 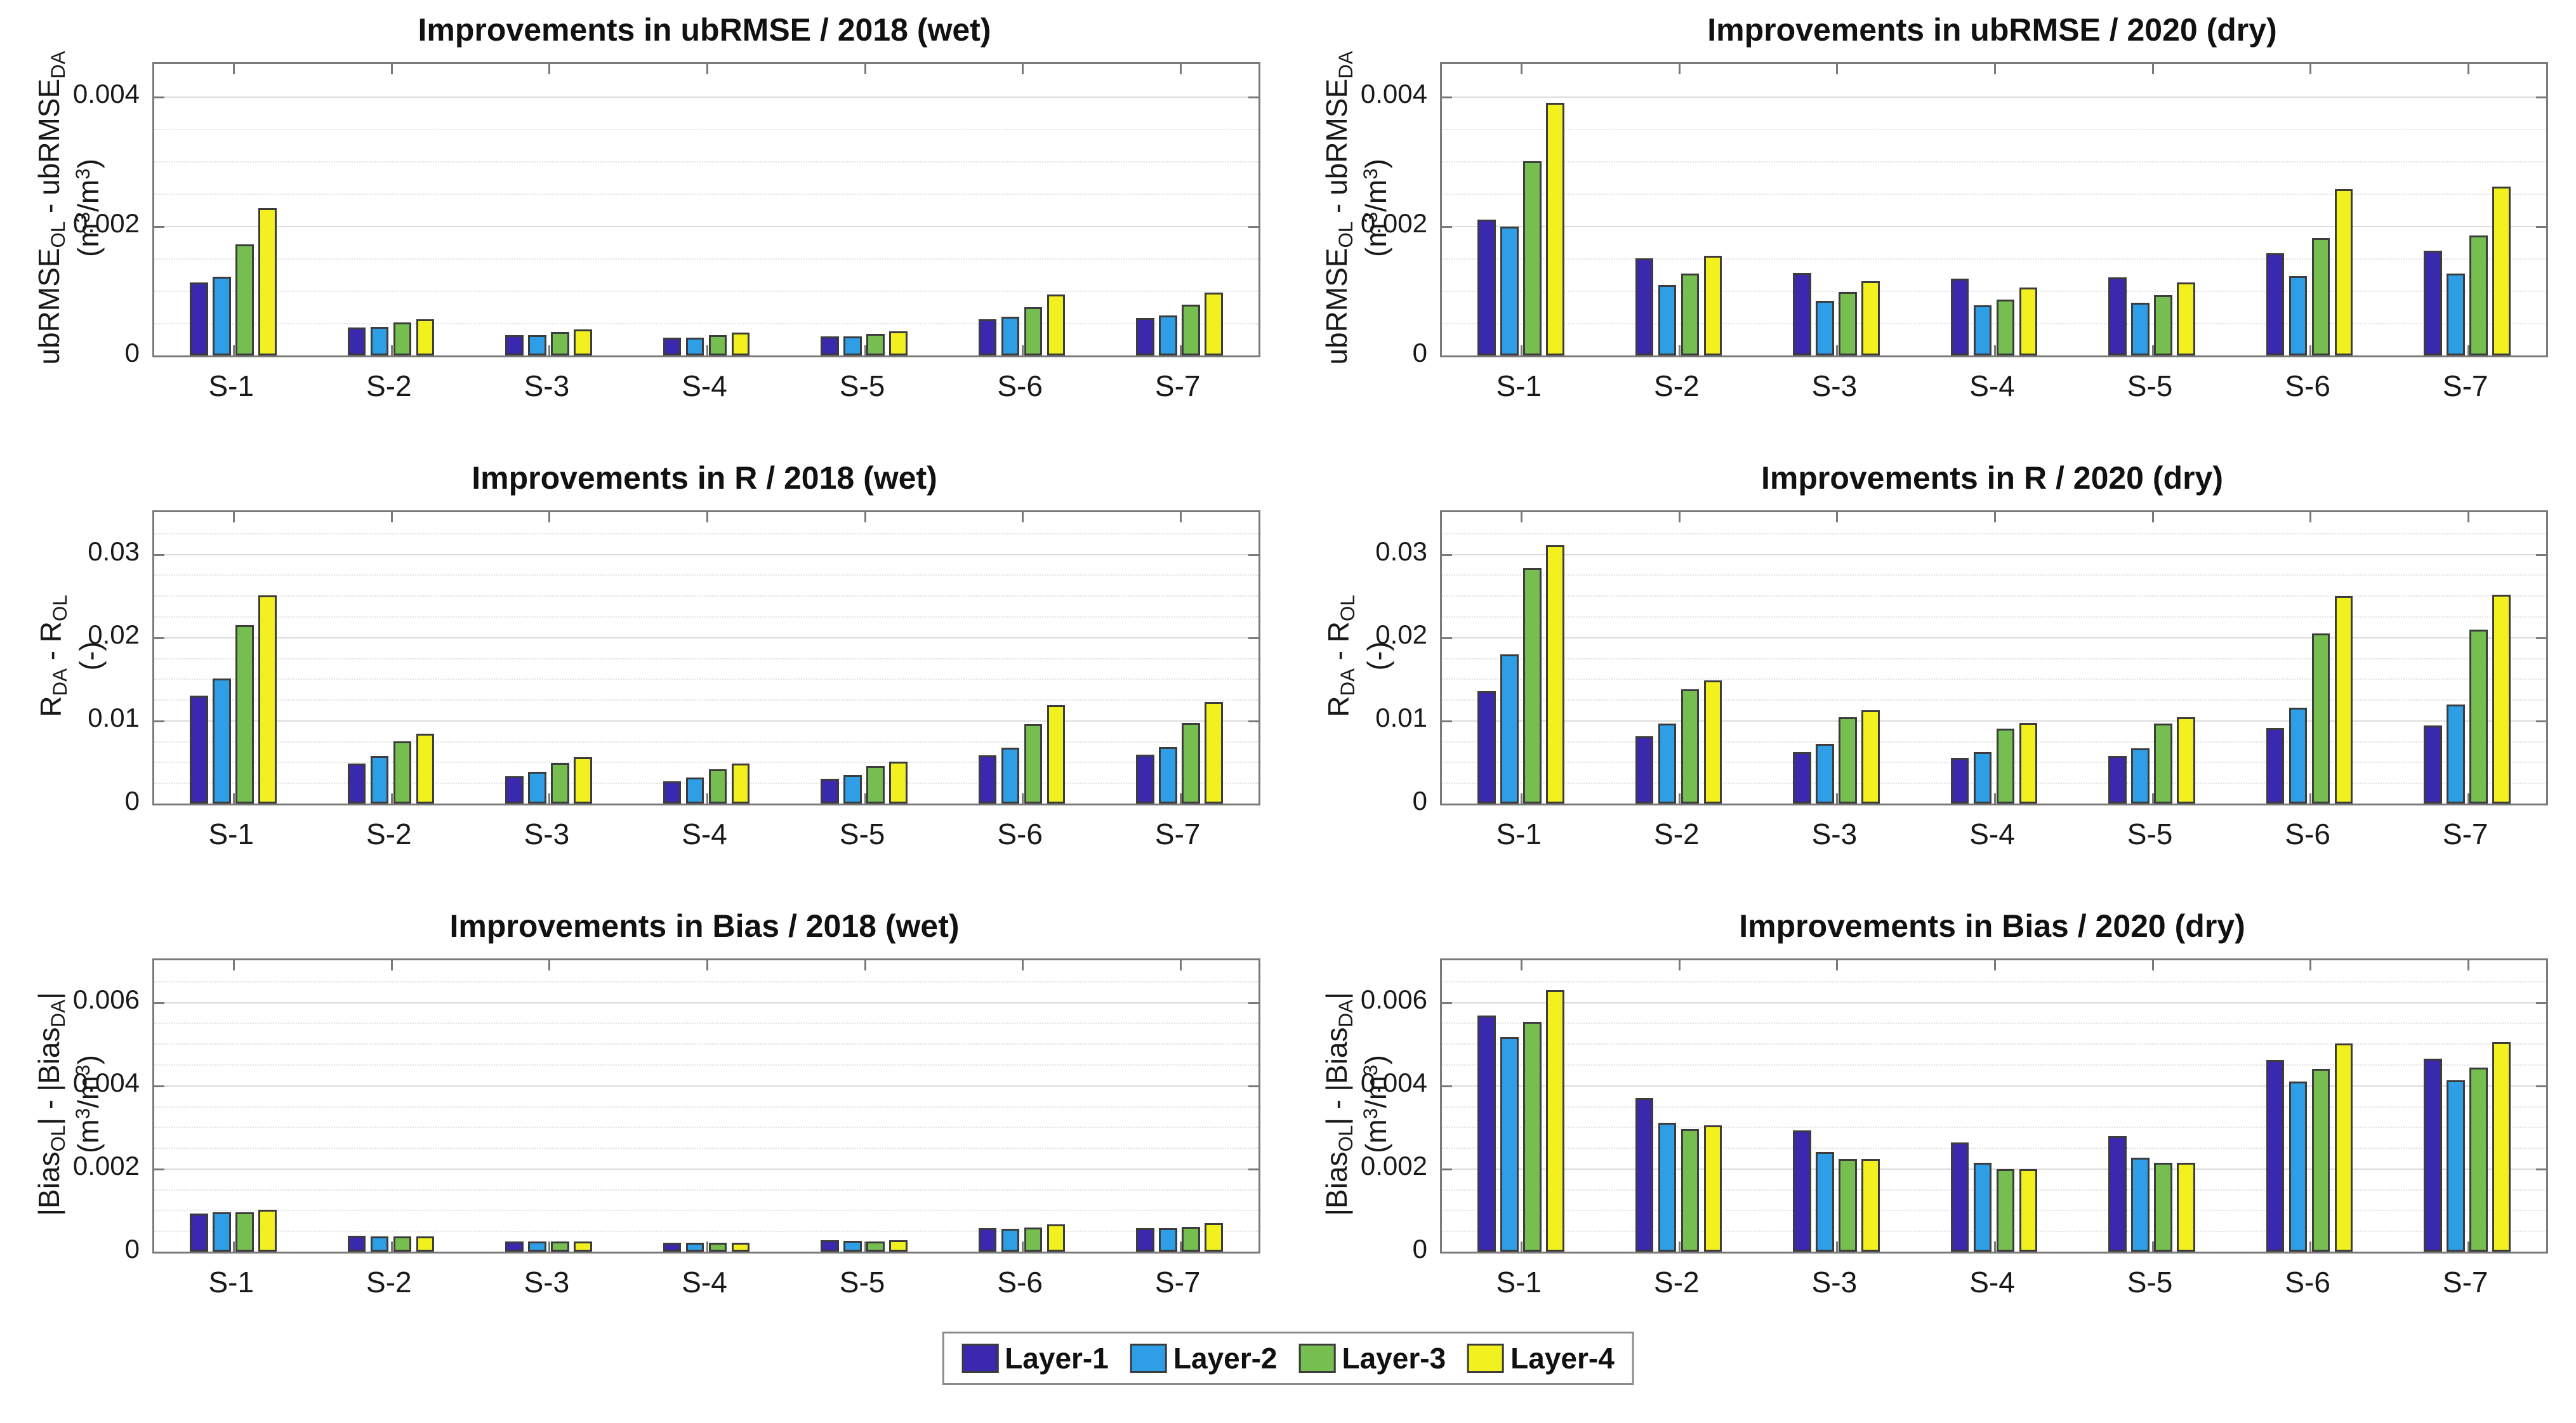 What do you see at coordinates (1035, 1358) in the screenshot?
I see `legend-item-layer-1: Layer-1` at bounding box center [1035, 1358].